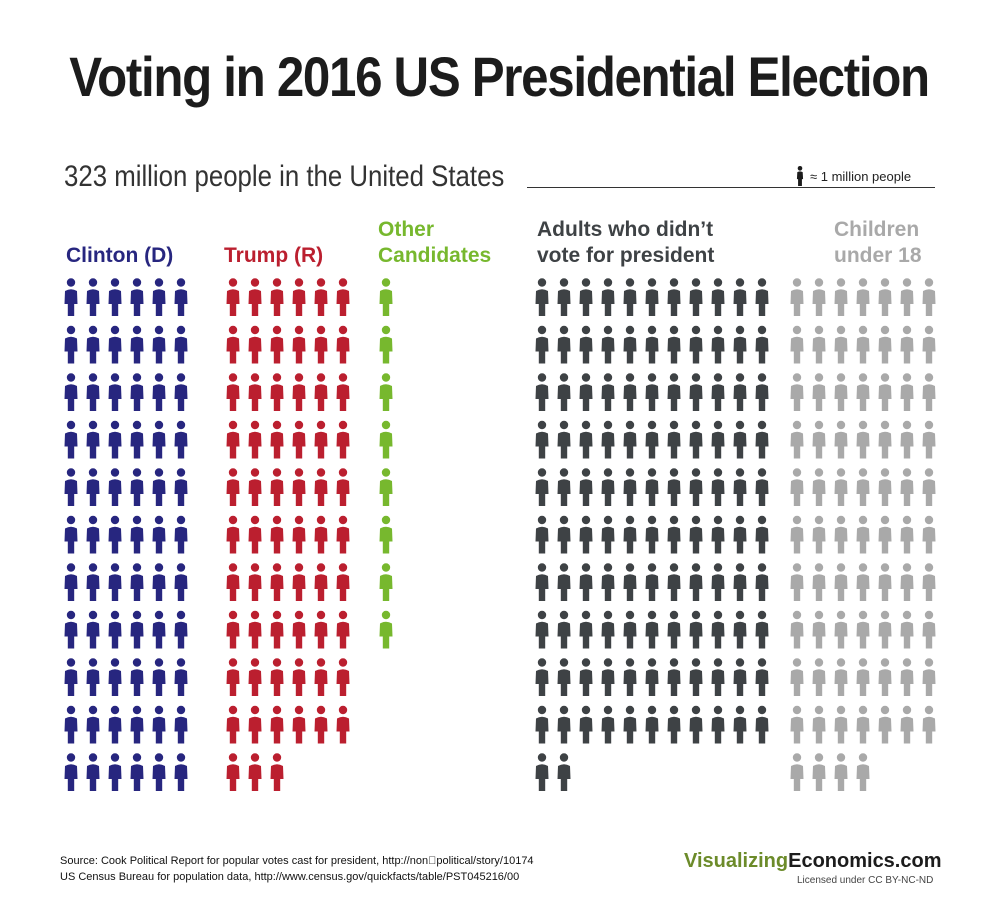  What do you see at coordinates (274, 255) in the screenshot?
I see `category-label-line: Trump (R)` at bounding box center [274, 255].